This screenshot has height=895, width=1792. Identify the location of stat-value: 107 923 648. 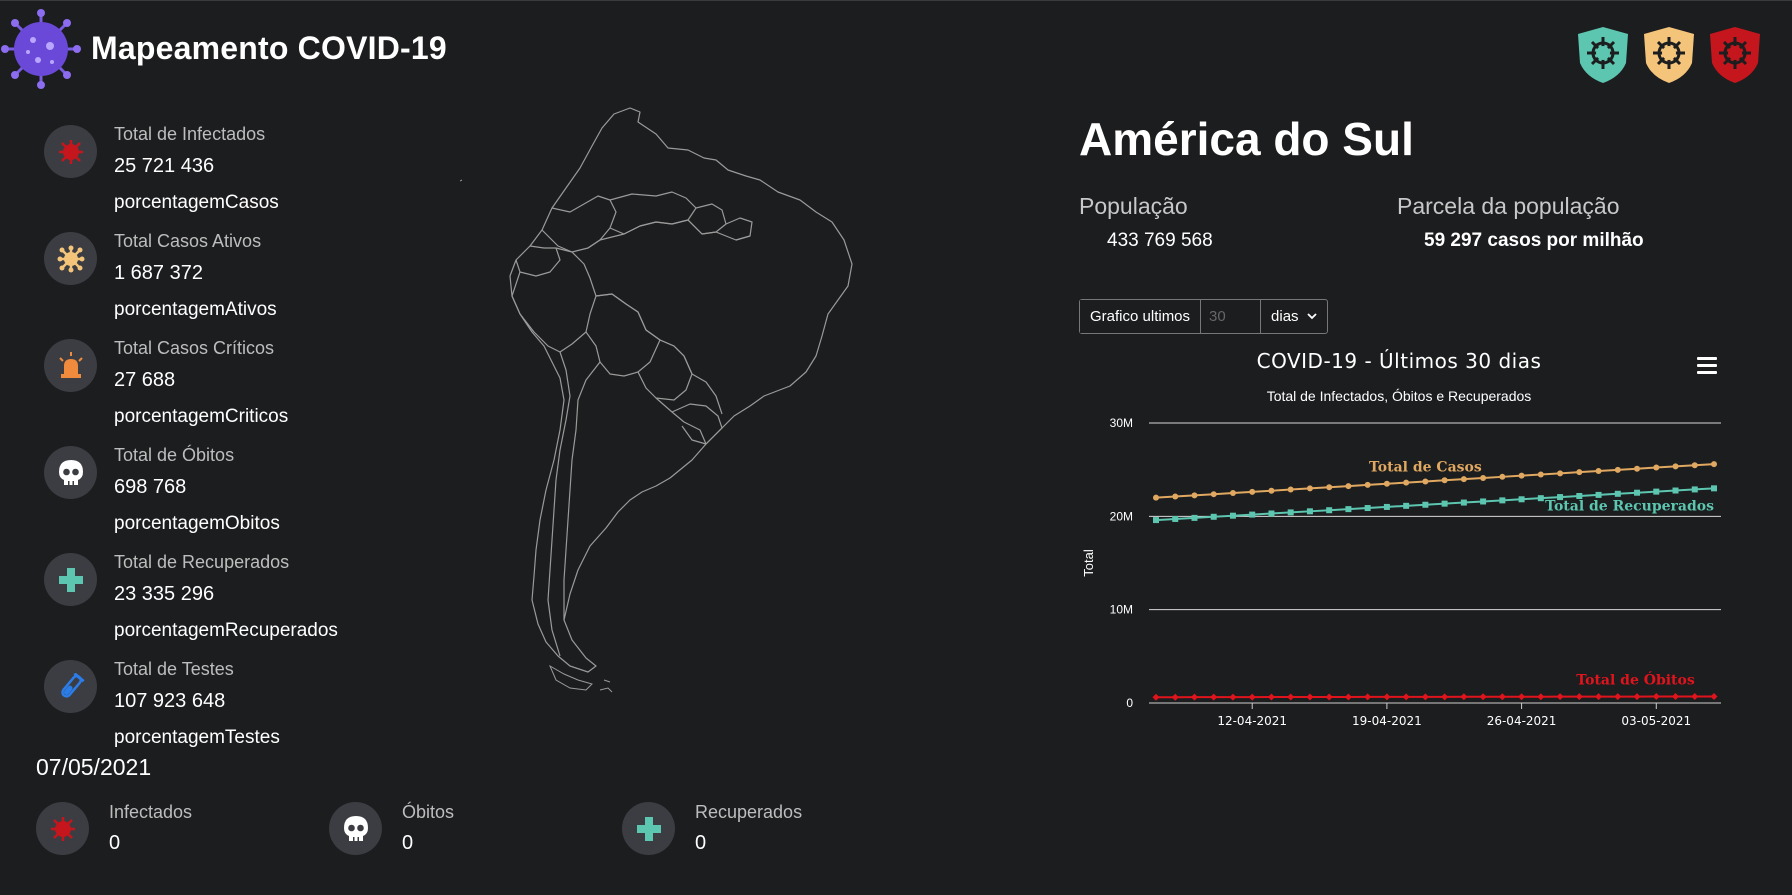
(170, 701).